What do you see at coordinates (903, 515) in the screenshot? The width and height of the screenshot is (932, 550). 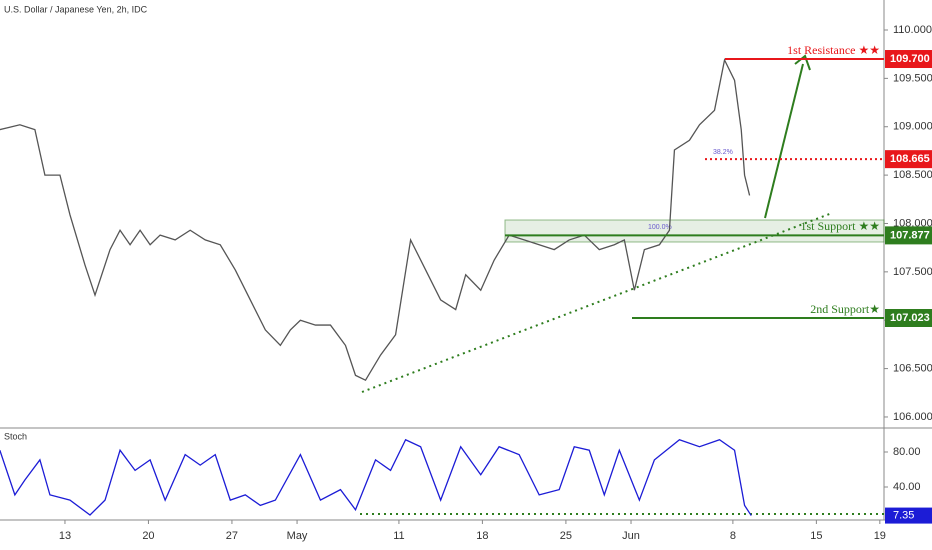 I see `value-label: 7.35` at bounding box center [903, 515].